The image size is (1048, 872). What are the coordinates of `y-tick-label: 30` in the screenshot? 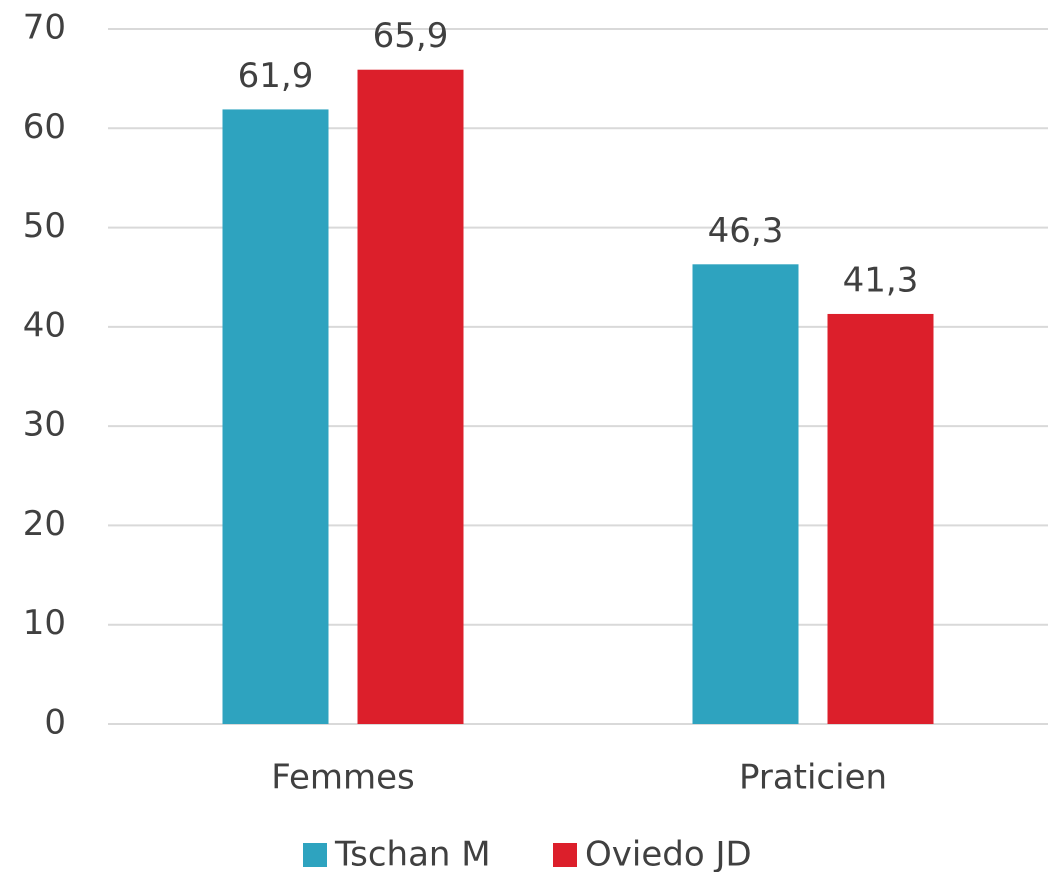 It's located at (44, 425).